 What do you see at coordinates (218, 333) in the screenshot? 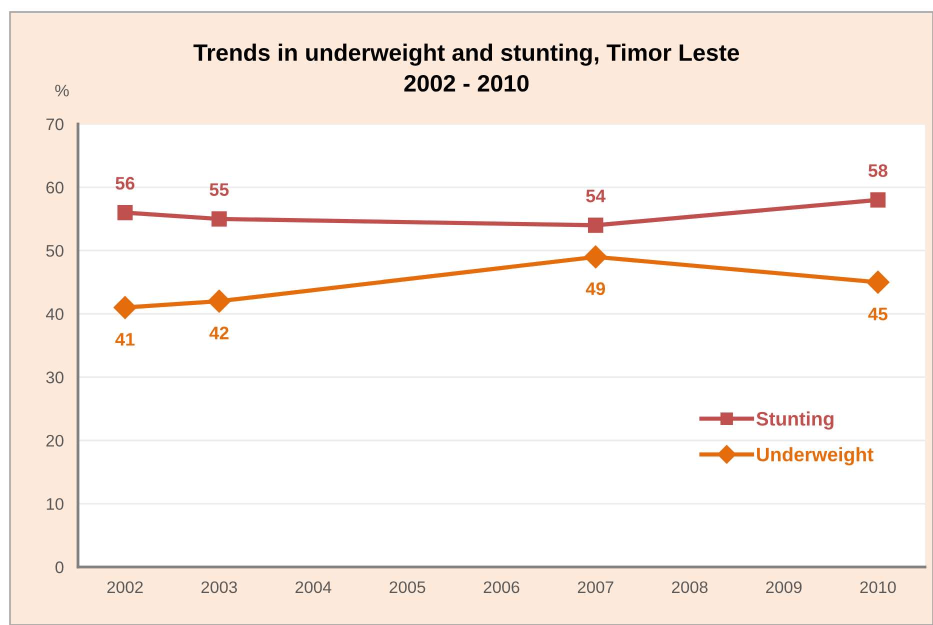
I see `data-label: 42` at bounding box center [218, 333].